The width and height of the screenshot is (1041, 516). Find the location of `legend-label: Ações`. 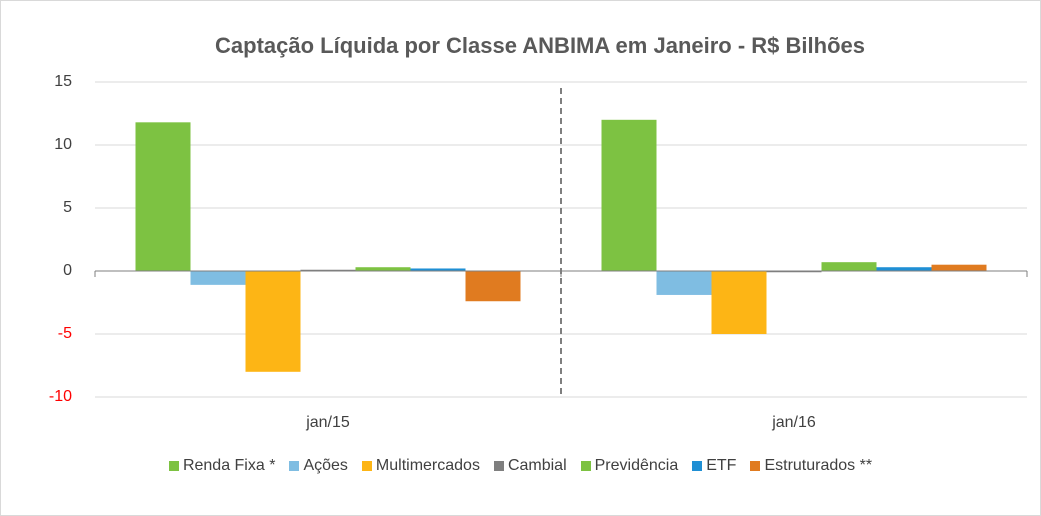

legend-label: Ações is located at coordinates (325, 465).